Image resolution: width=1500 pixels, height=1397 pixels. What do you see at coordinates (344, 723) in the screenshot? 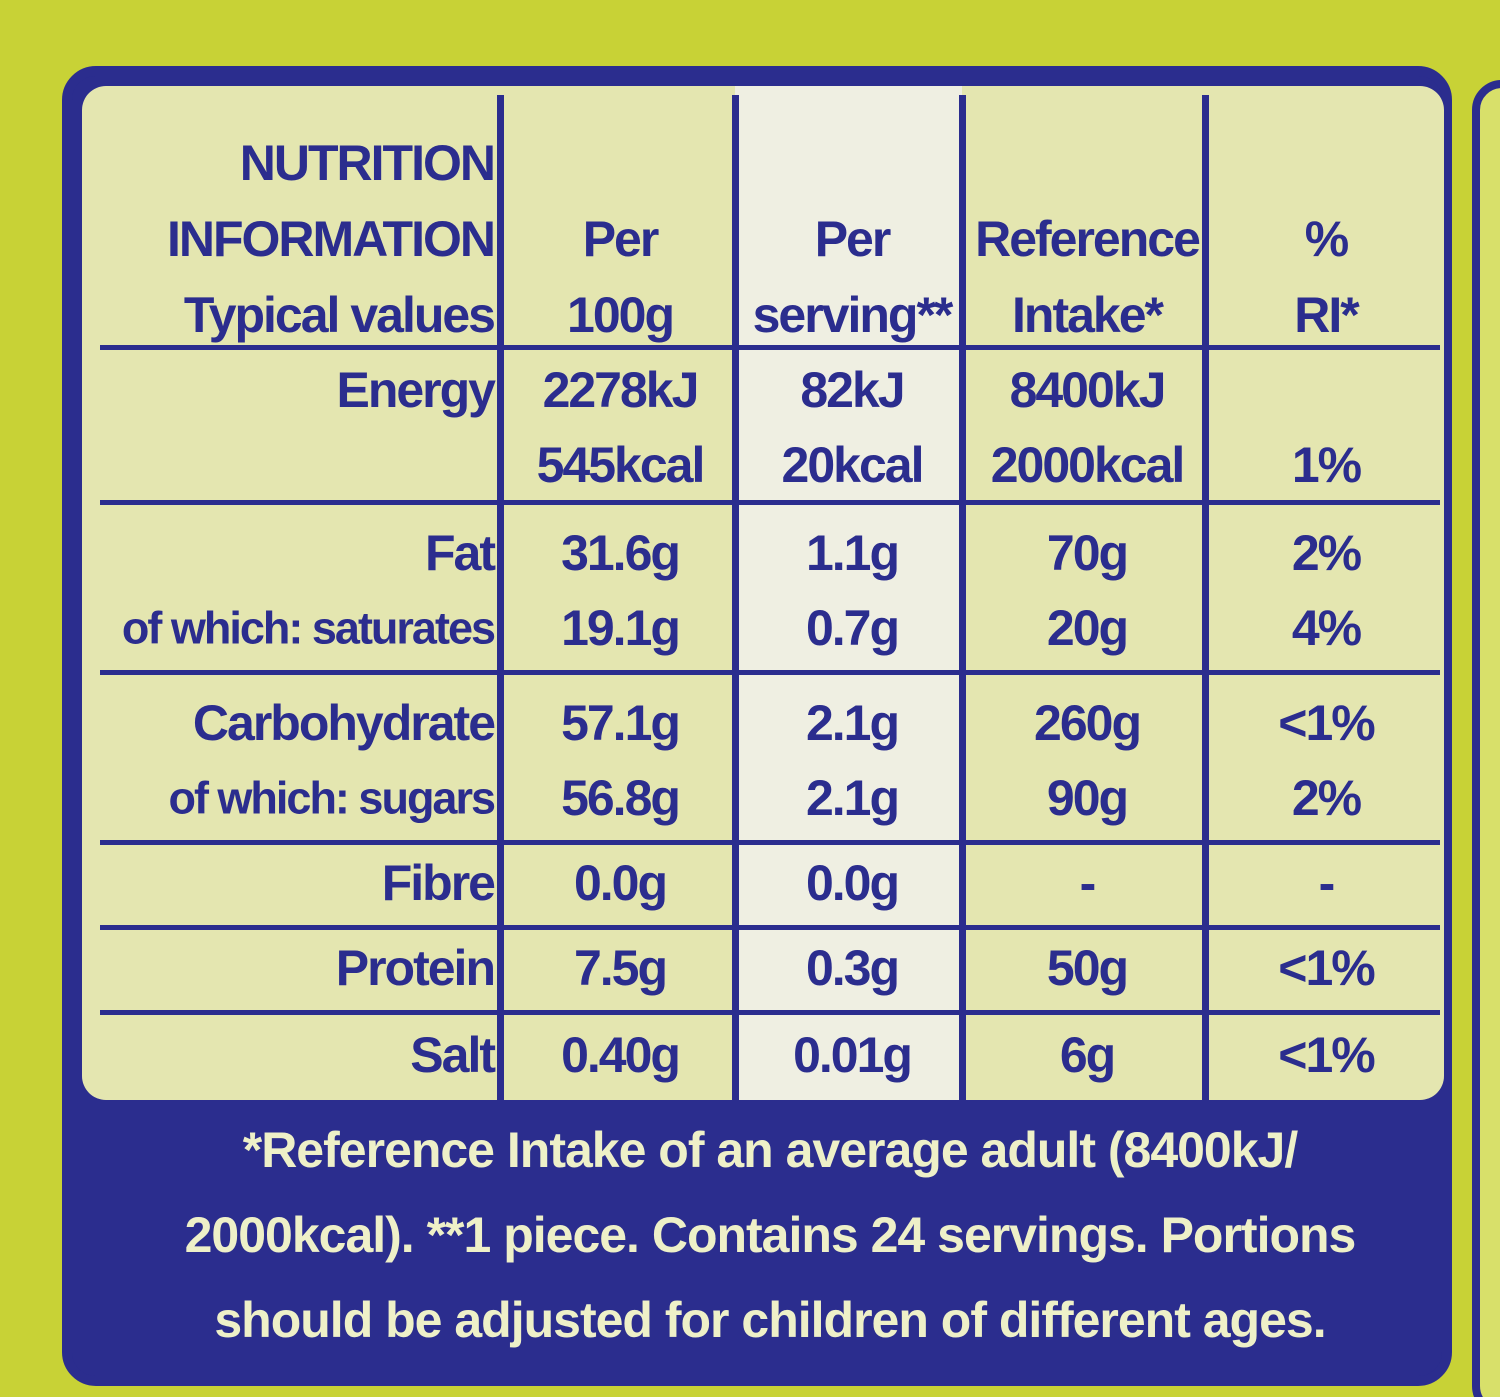
I see `row-label: Carbohydrate` at bounding box center [344, 723].